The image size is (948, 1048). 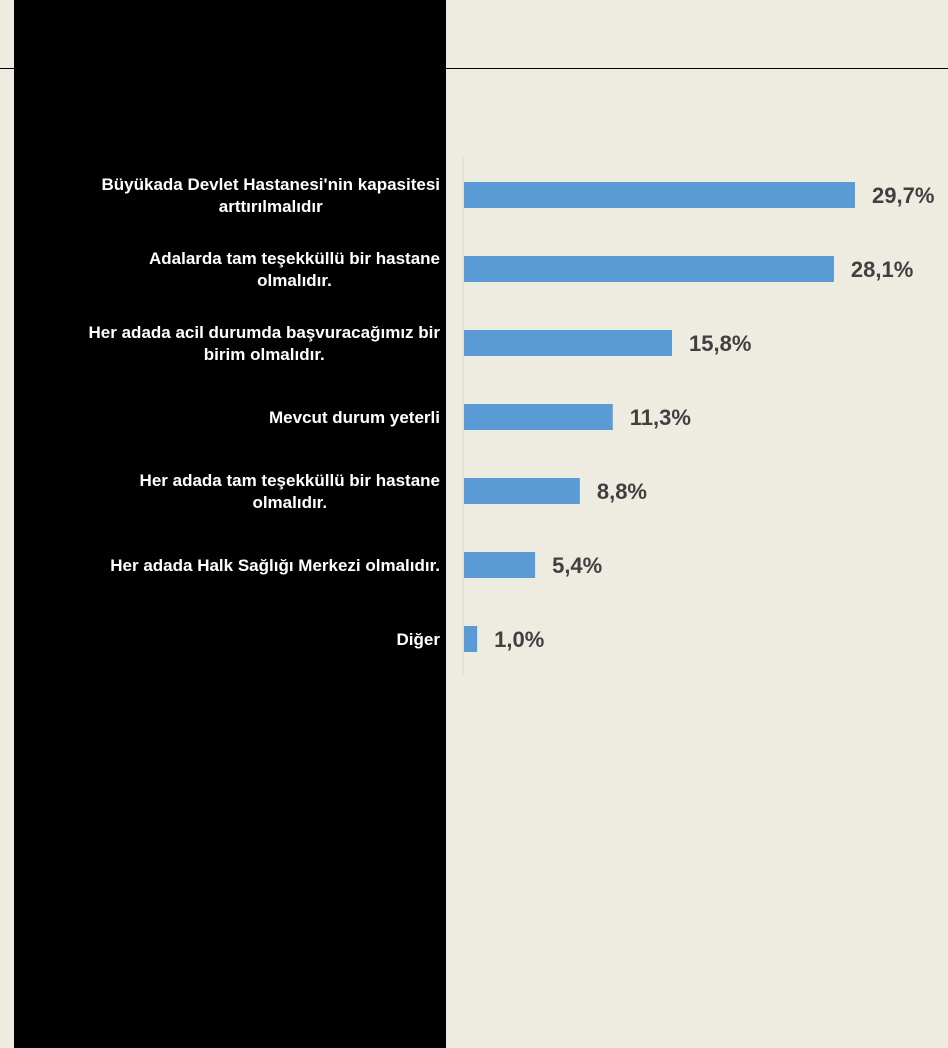 What do you see at coordinates (660, 417) in the screenshot?
I see `data-label: 11,3%` at bounding box center [660, 417].